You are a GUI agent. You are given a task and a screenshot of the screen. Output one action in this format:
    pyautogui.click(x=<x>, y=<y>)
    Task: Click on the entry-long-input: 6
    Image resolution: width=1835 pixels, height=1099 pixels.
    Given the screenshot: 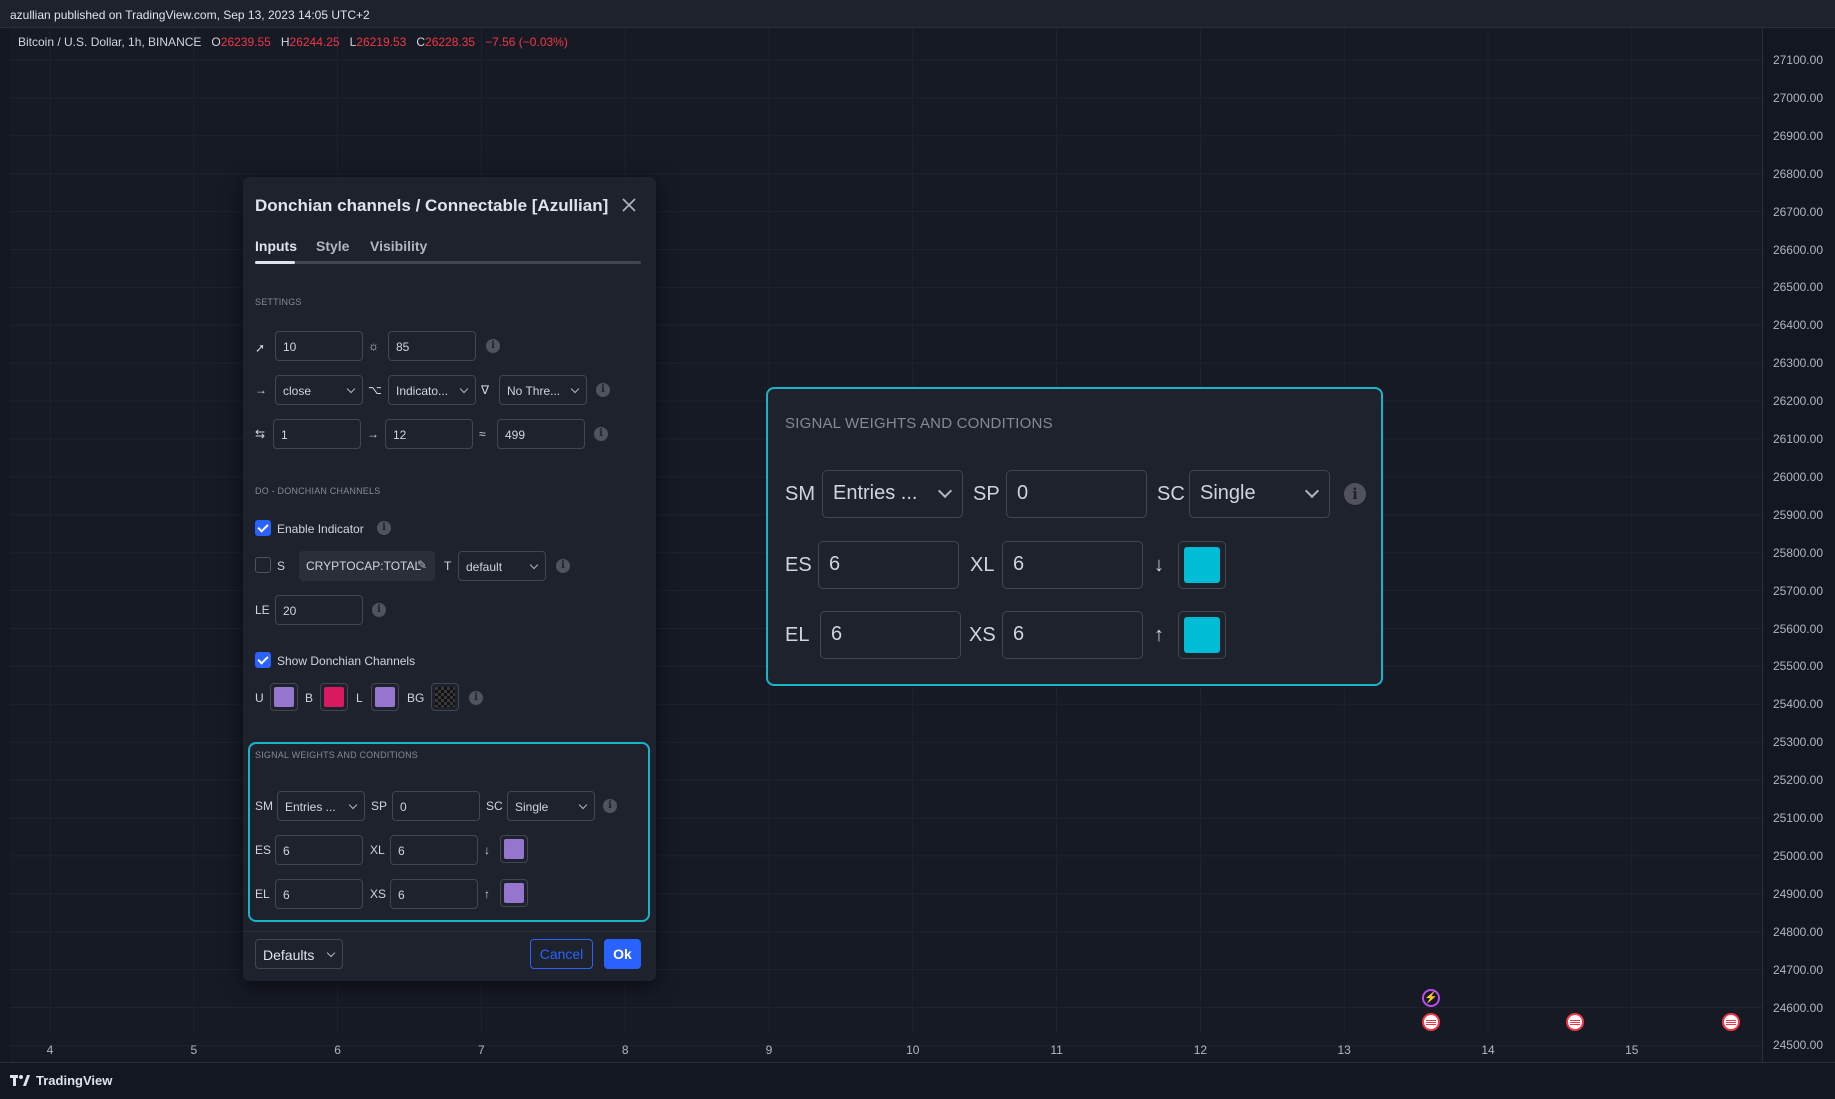 What is the action you would take?
    pyautogui.click(x=319, y=894)
    